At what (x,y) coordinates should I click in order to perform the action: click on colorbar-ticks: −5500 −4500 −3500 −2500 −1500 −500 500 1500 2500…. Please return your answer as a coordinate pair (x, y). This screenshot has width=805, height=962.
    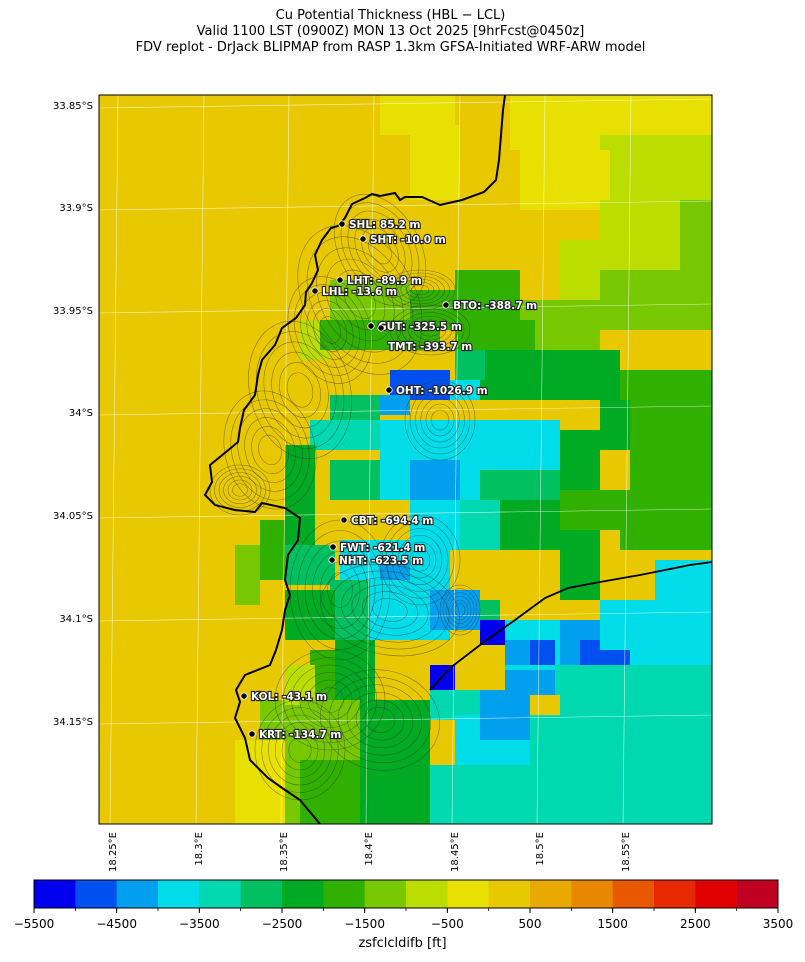
    Looking at the image, I should click on (404, 919).